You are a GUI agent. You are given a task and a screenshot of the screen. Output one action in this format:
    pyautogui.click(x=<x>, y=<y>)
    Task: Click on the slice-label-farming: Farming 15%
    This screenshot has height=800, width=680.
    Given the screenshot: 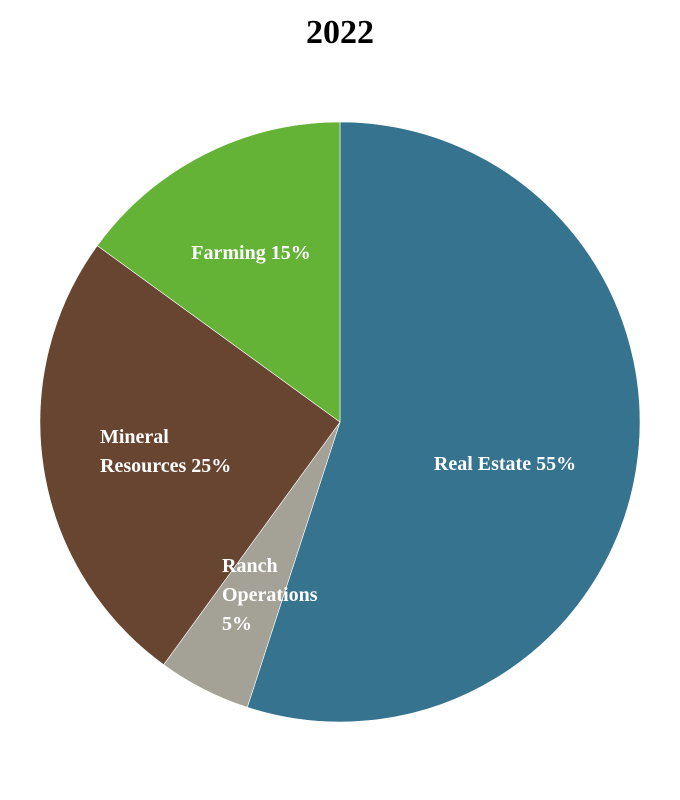 What is the action you would take?
    pyautogui.click(x=250, y=253)
    